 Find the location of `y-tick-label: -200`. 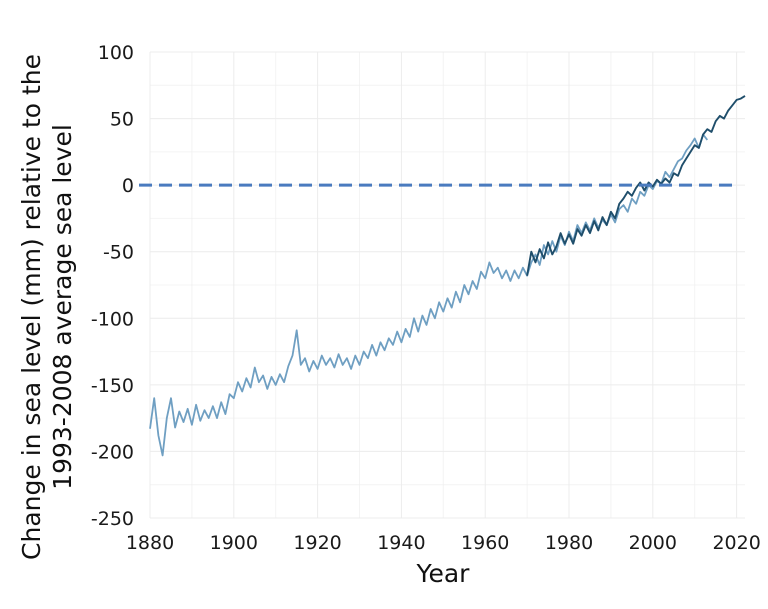

y-tick-label: -200 is located at coordinates (112, 452).